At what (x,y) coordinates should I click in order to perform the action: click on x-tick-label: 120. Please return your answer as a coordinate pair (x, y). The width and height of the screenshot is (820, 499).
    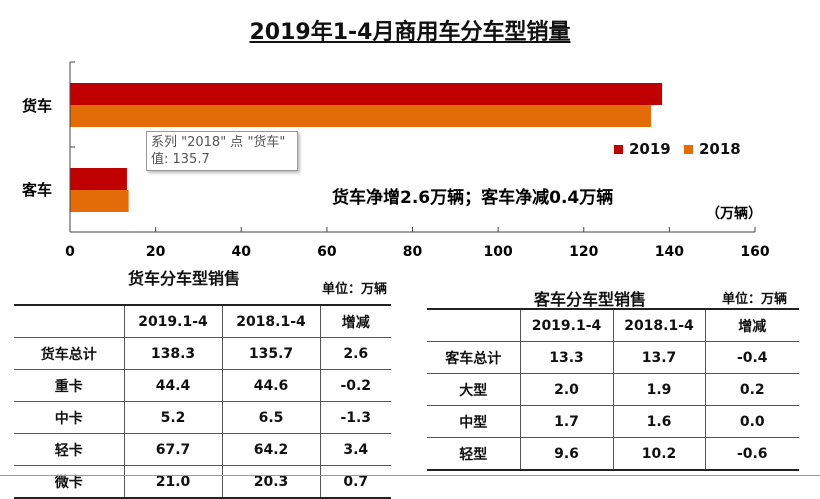
    Looking at the image, I should click on (583, 252).